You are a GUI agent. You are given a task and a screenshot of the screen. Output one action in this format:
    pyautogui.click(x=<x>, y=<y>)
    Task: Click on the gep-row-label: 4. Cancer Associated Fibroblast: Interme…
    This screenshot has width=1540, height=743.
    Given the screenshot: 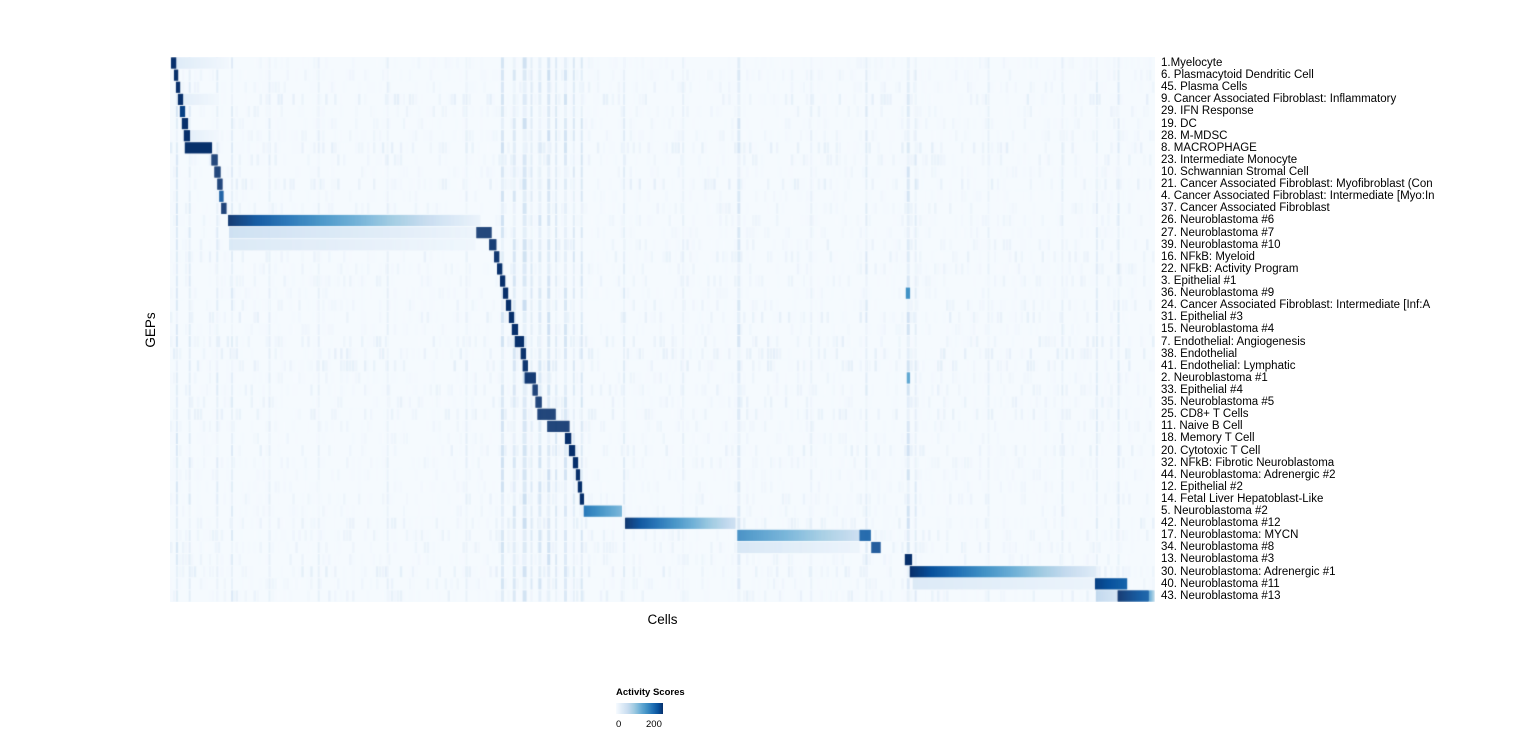 What is the action you would take?
    pyautogui.click(x=1298, y=196)
    